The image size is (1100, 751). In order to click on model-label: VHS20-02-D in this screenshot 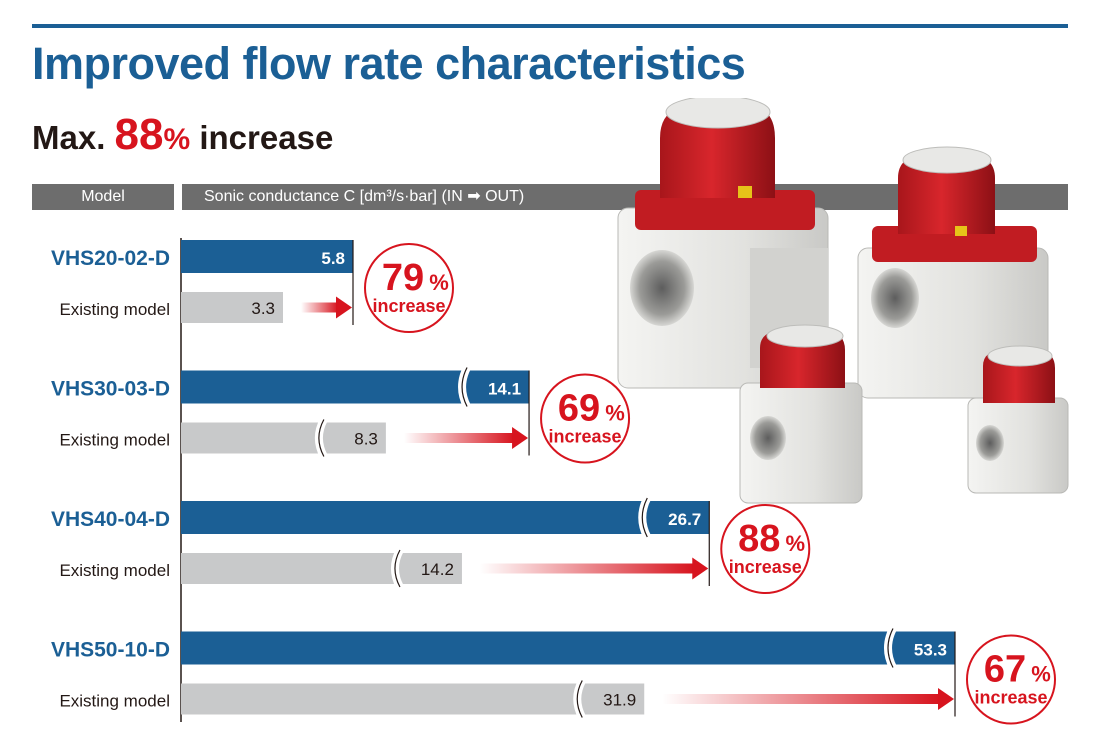, I will do `click(110, 258)`.